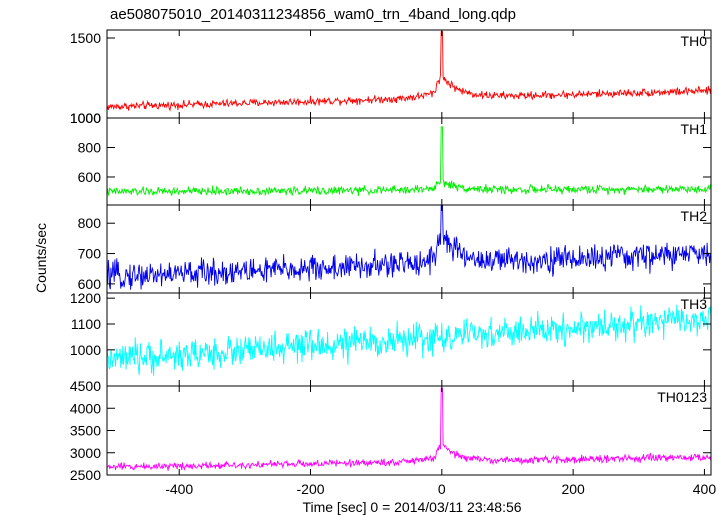  Describe the element at coordinates (85, 386) in the screenshot. I see `y-tick-label: 4500` at that location.